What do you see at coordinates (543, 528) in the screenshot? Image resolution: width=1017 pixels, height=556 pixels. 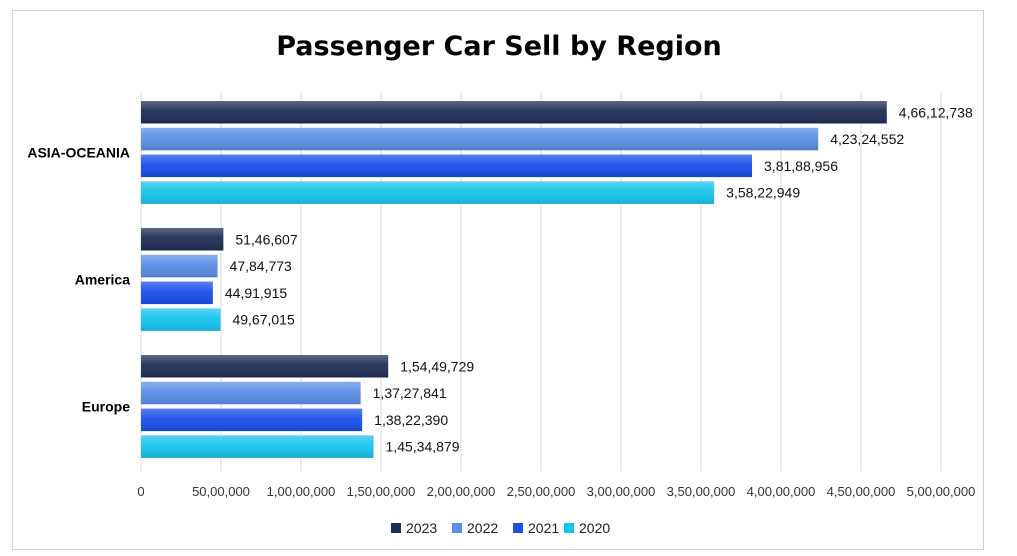 I see `legend-label: 2021` at bounding box center [543, 528].